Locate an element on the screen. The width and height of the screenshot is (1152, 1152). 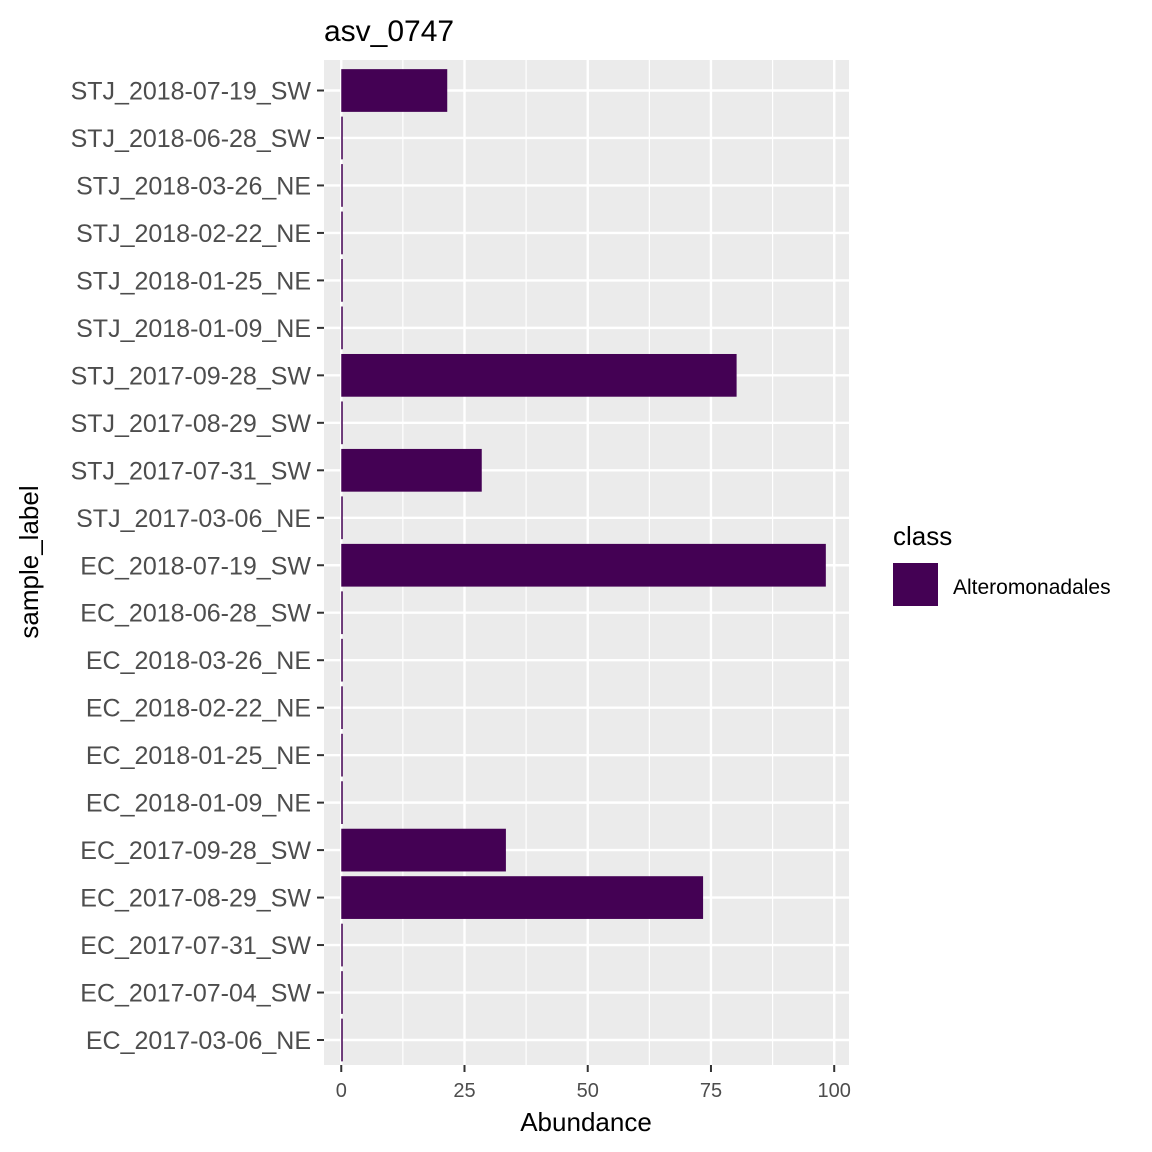
y-tick-label: EC_2018-01-25_NE is located at coordinates (198, 756).